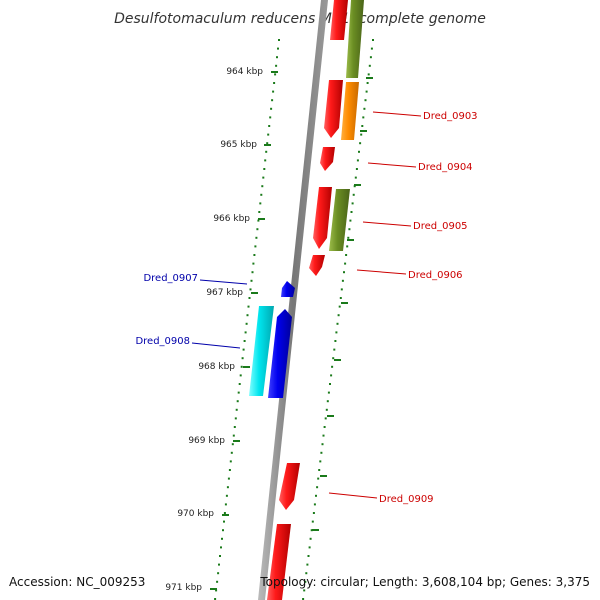 The width and height of the screenshot is (600, 600). Describe the element at coordinates (440, 226) in the screenshot. I see `gene-label-dred-0905: Dred_0905` at that location.